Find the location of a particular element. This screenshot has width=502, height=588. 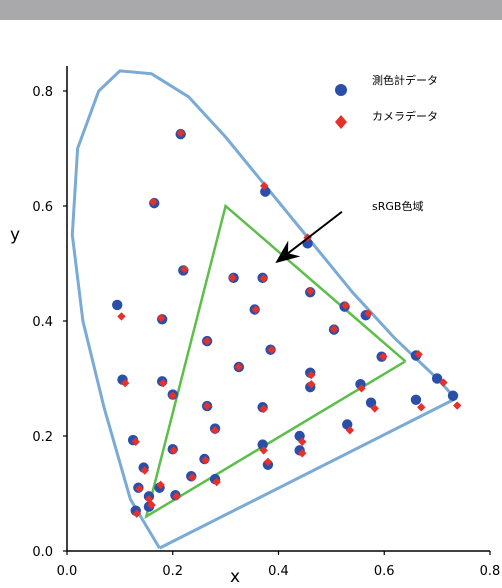

legend-meter-label: 測色計データ is located at coordinates (405, 80).